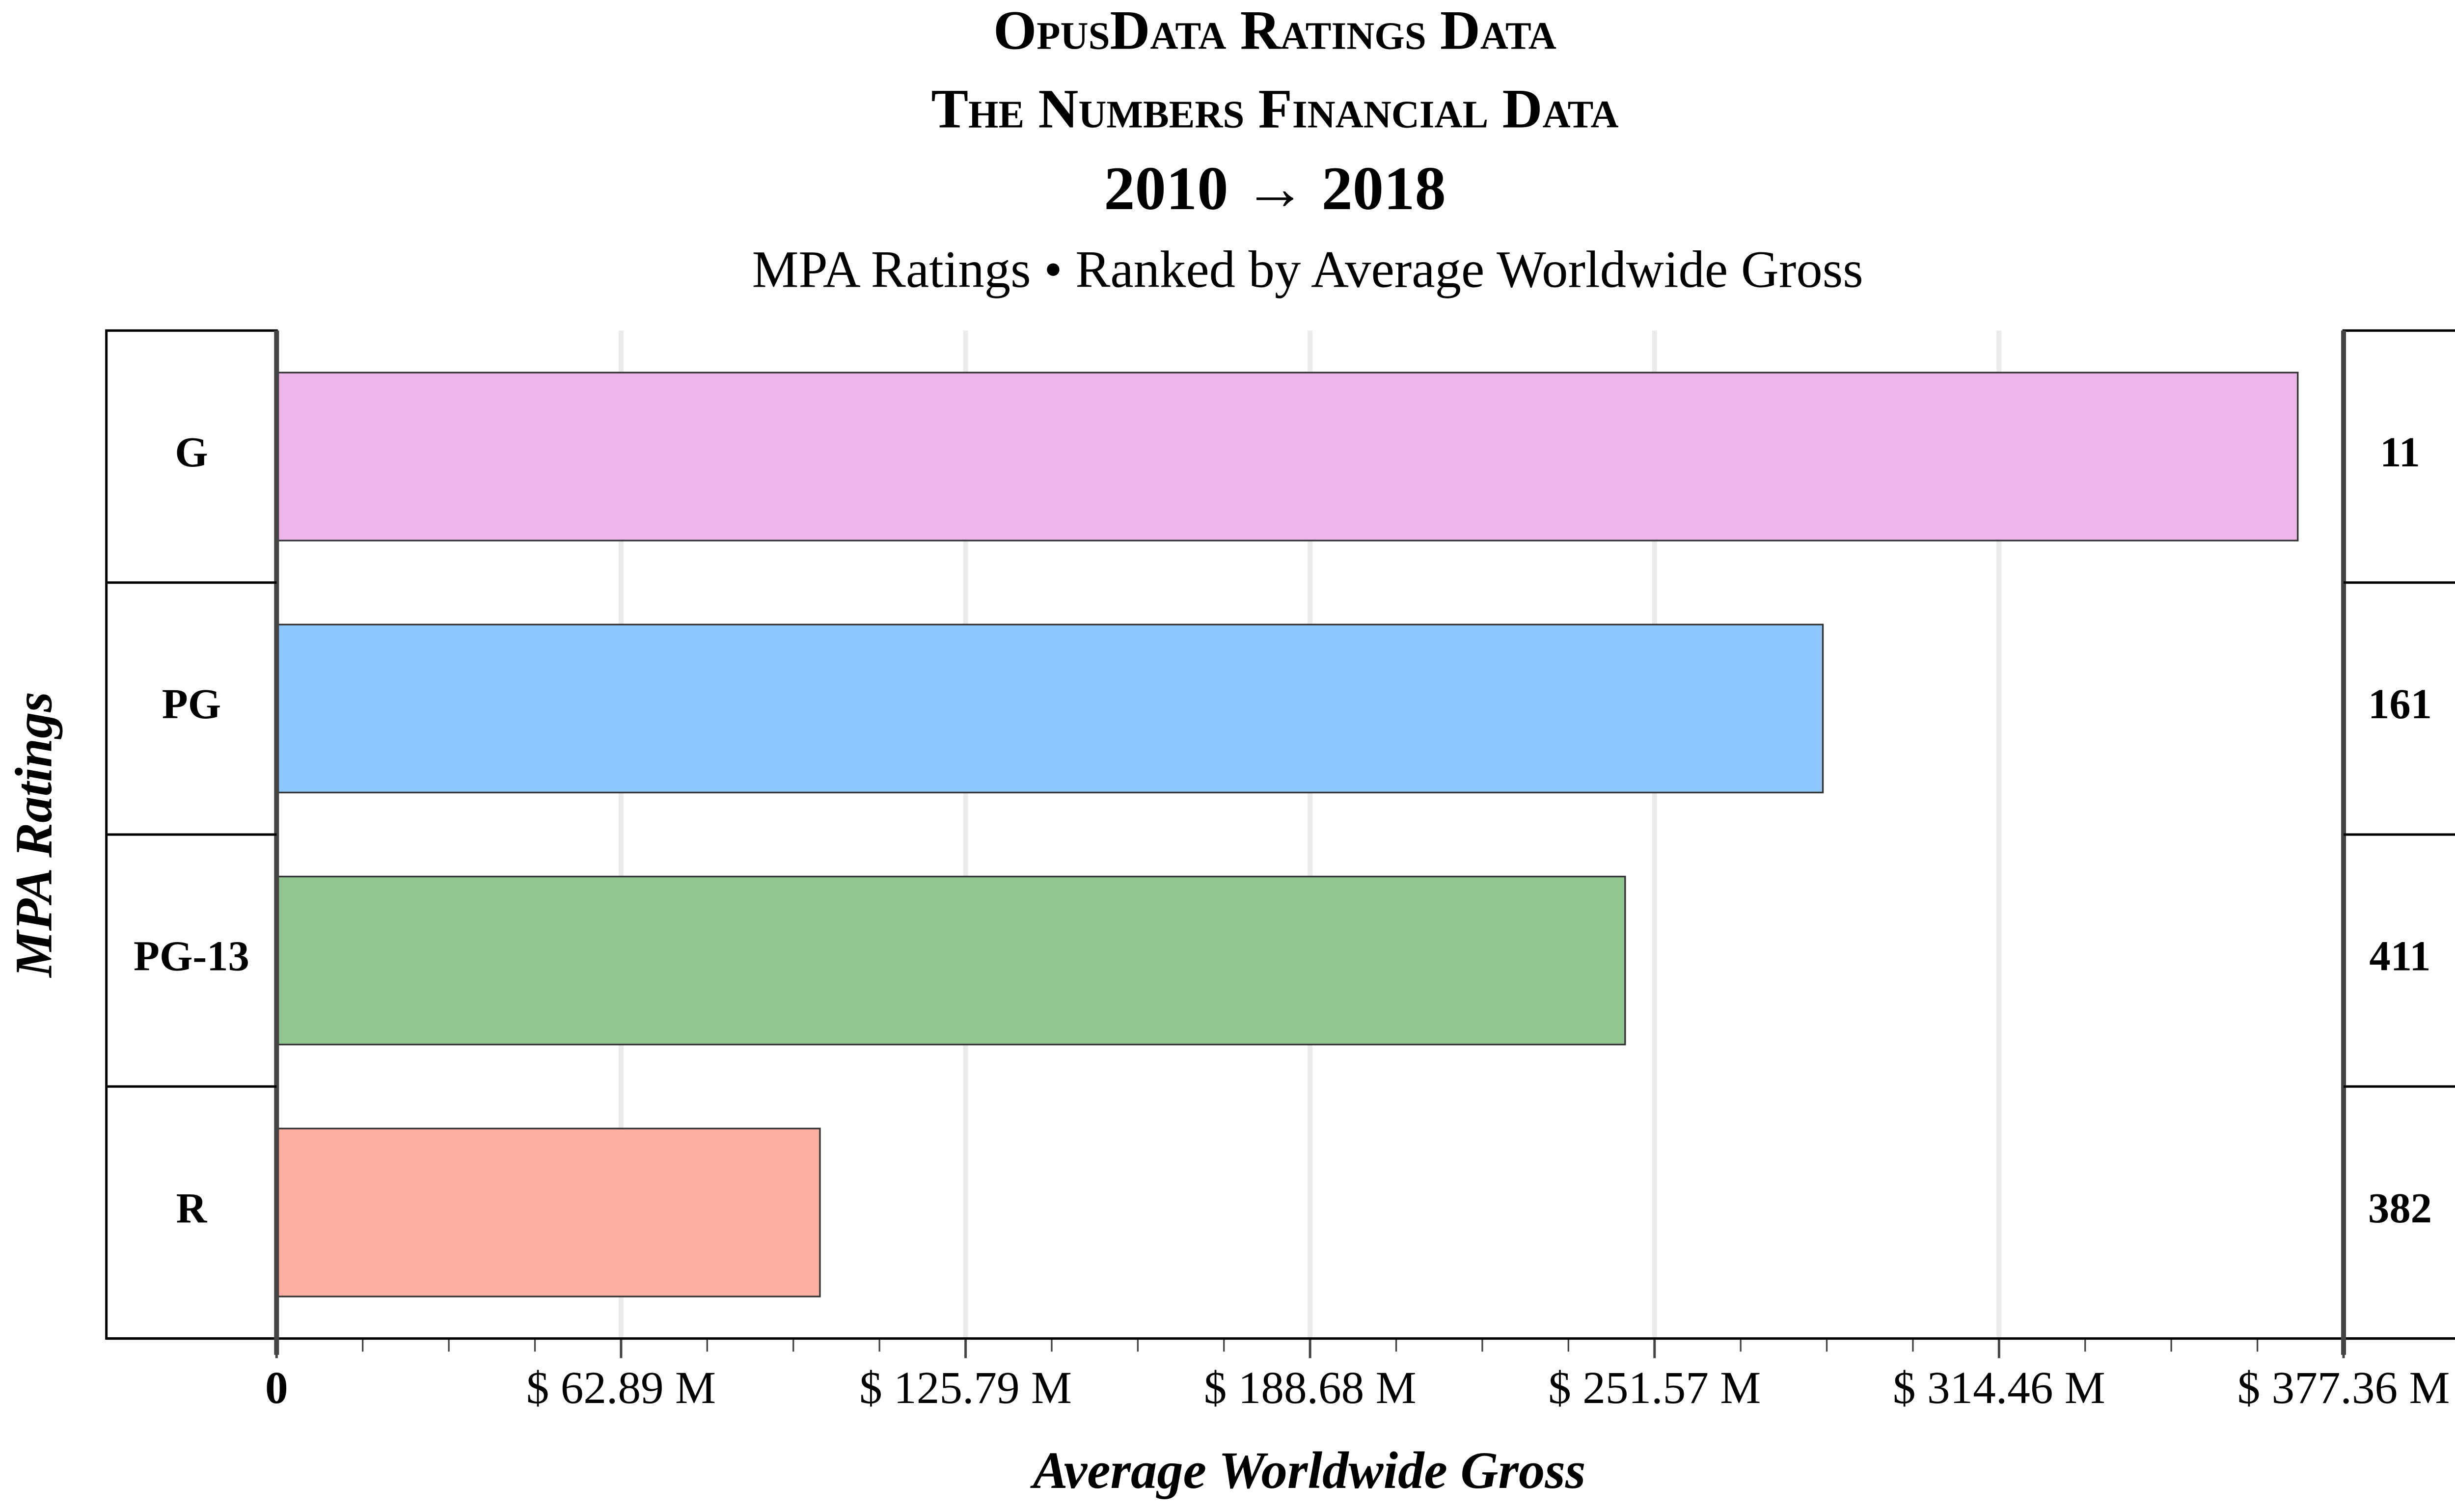  I want to click on film-count: 411, so click(2399, 957).